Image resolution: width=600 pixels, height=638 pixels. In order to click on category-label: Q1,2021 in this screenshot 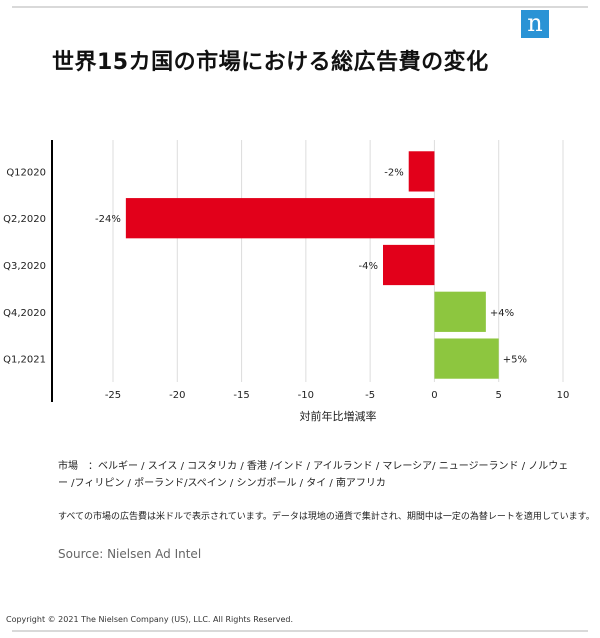, I will do `click(24, 360)`.